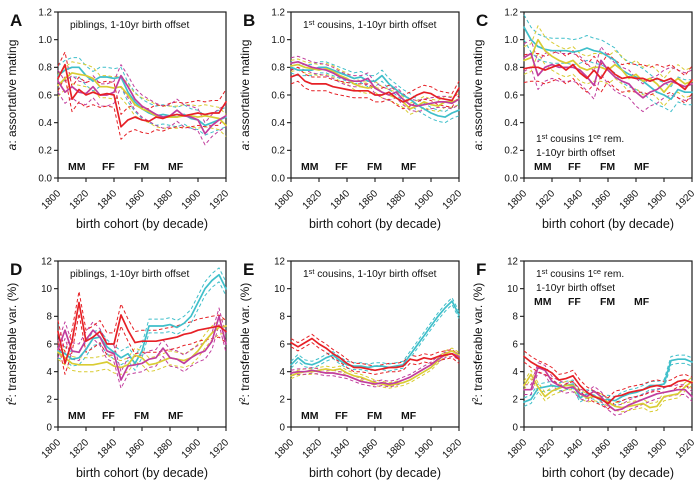 The width and height of the screenshot is (700, 499). What do you see at coordinates (142, 88) in the screenshot?
I see `series-MF-ci-upper` at bounding box center [142, 88].